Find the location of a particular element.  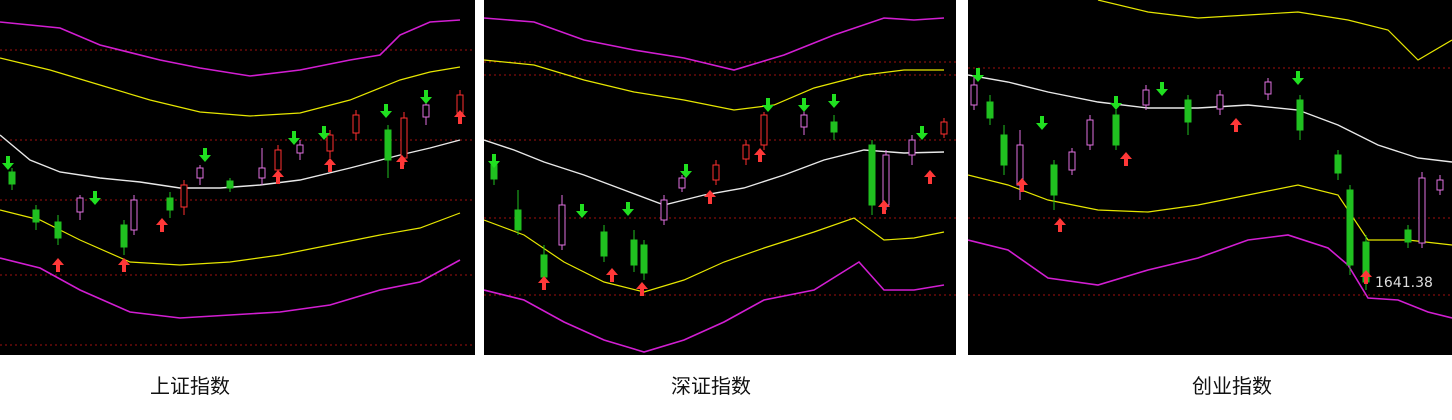

panel-caption: 上证指数 is located at coordinates (190, 386).